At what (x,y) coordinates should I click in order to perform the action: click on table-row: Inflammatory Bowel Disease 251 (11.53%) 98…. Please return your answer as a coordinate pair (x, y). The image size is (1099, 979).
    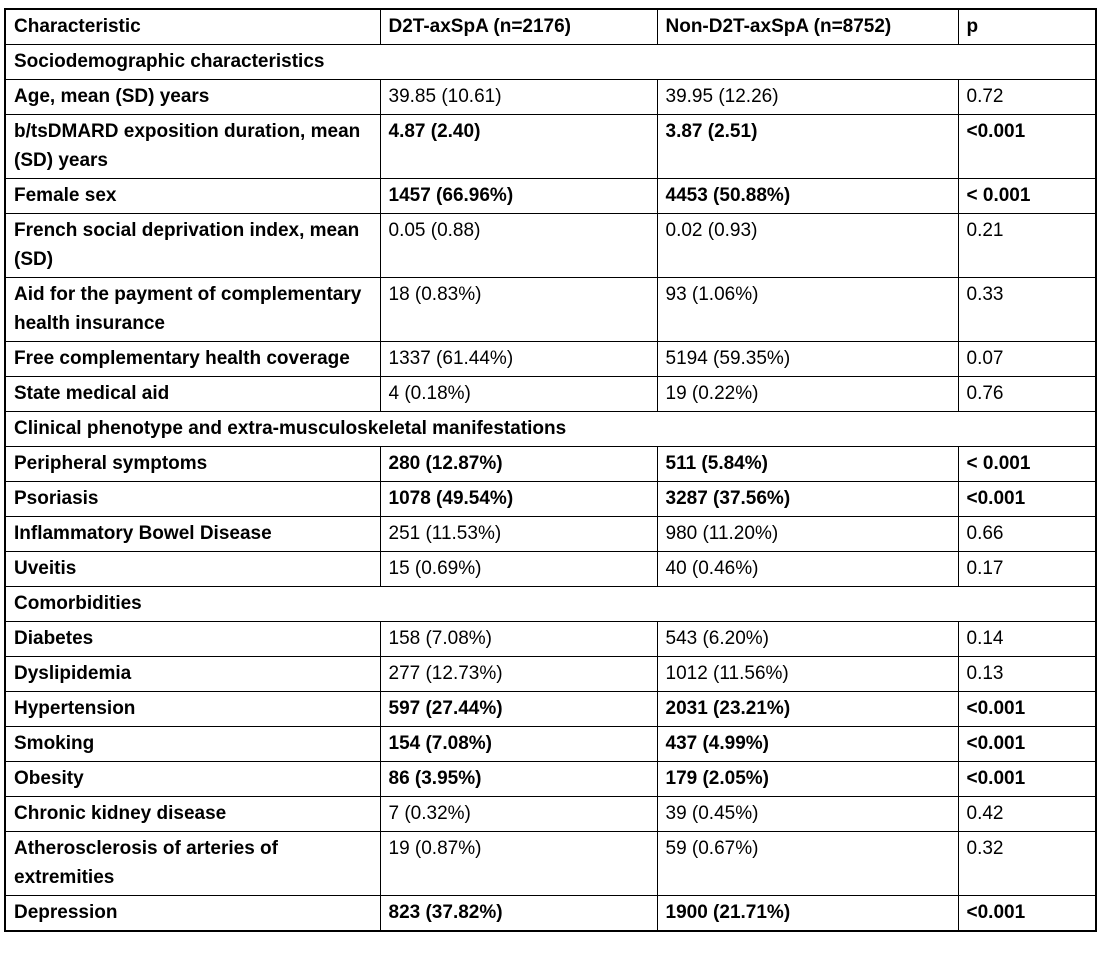
    Looking at the image, I should click on (550, 534).